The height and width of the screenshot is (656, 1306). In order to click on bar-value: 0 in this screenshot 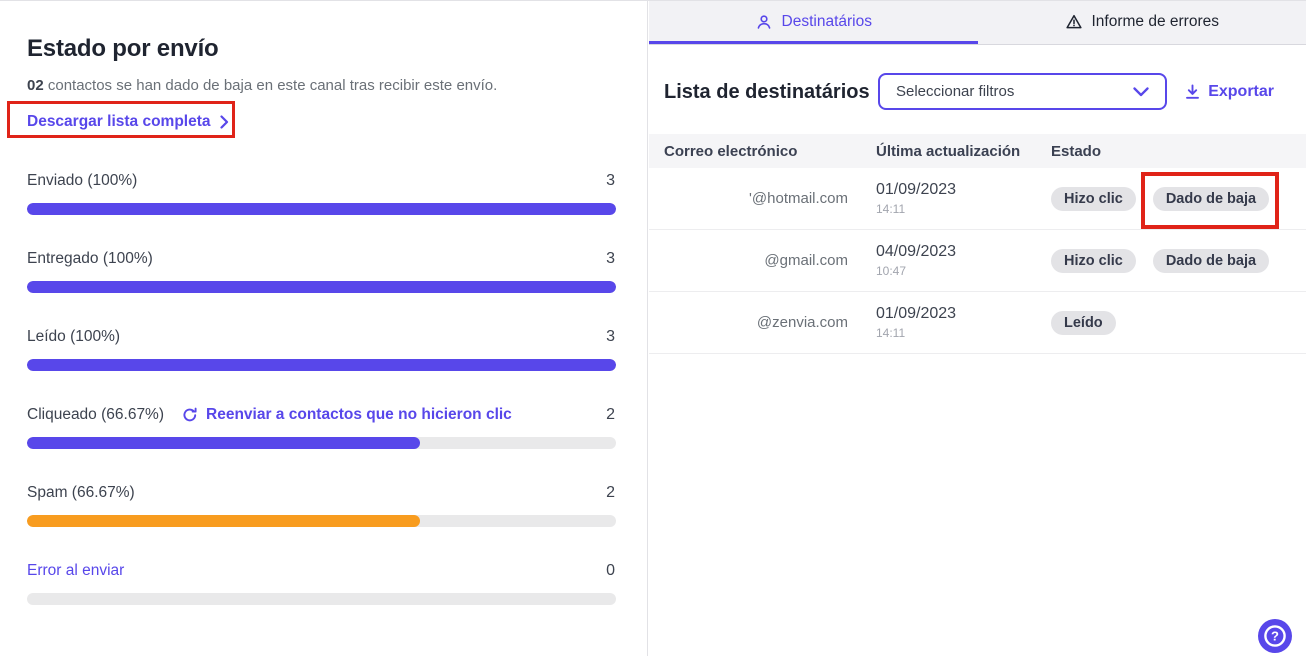, I will do `click(610, 570)`.